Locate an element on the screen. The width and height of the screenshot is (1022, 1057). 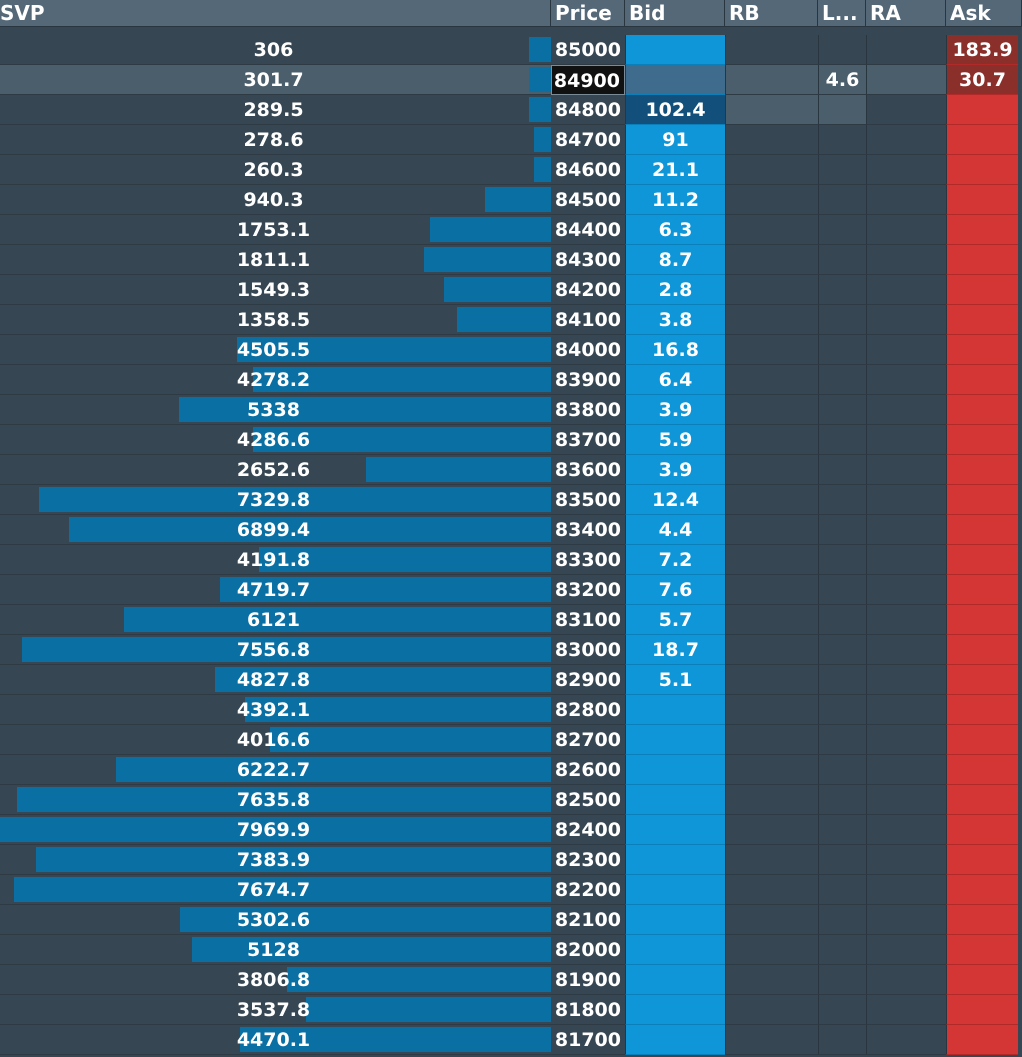
ladder-row: 7674.7 82200 is located at coordinates (511, 890).